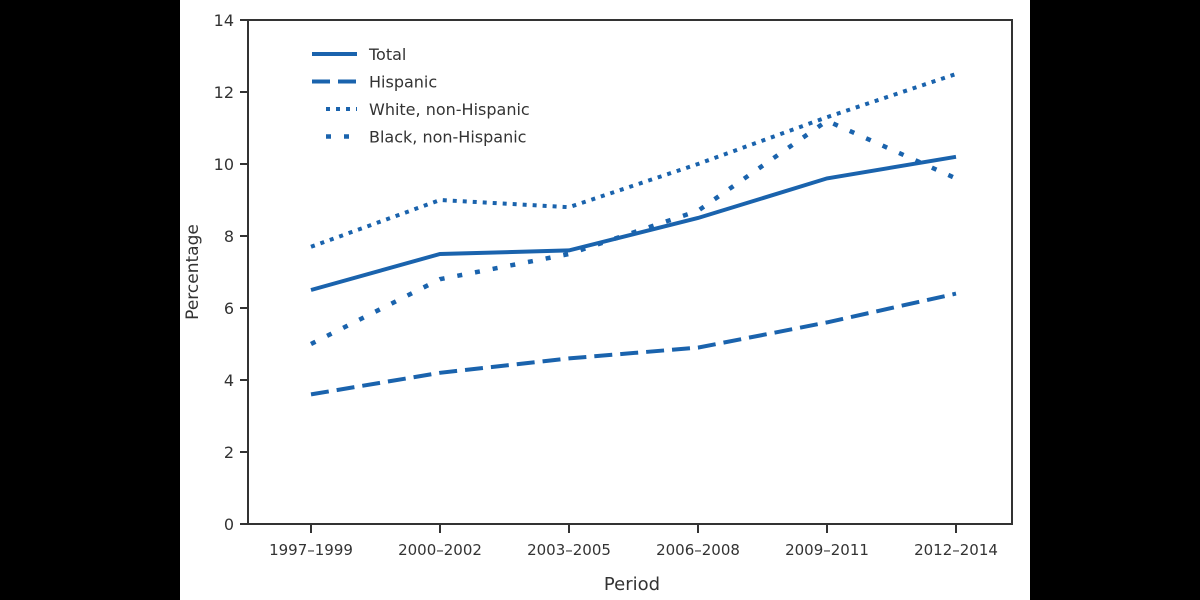 Image resolution: width=1200 pixels, height=600 pixels. Describe the element at coordinates (193, 272) in the screenshot. I see `y-axis-label: Percentage` at that location.